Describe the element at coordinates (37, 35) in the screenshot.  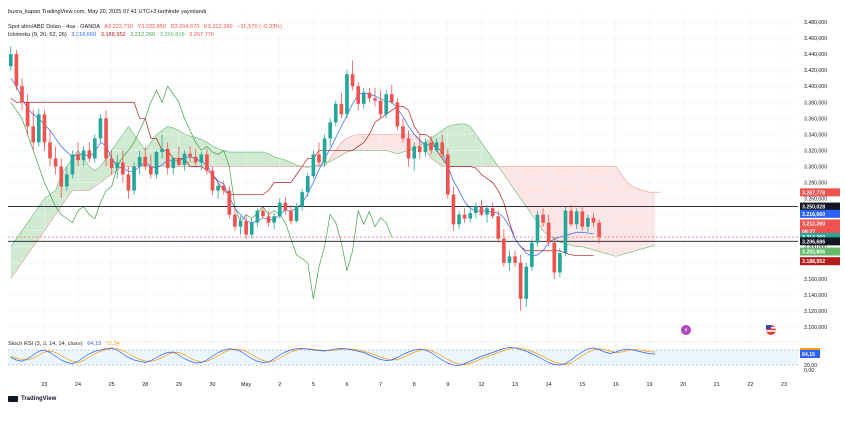
I see `ichimoku-label: Ichimoku (9, 26, 52, 26)` at that location.